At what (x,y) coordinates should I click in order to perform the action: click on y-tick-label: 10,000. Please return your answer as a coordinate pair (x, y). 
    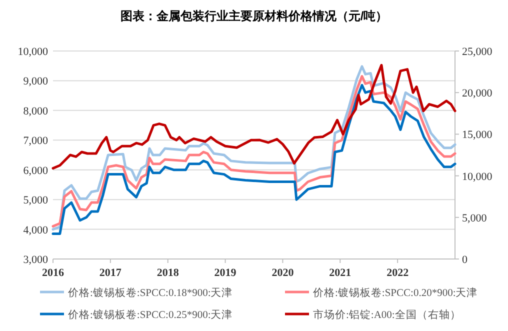
    Looking at the image, I should click on (33, 52).